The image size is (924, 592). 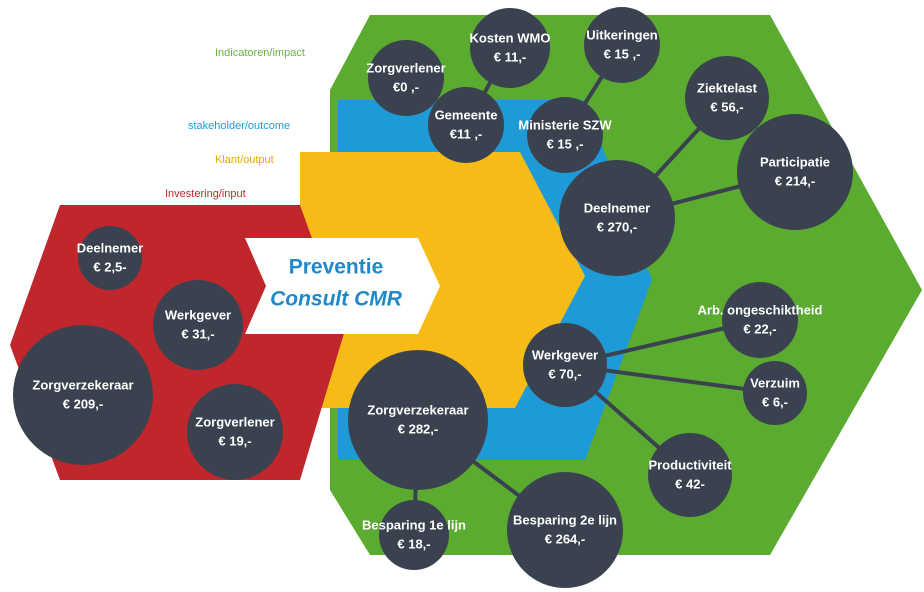 I want to click on layer-label: Investering/input, so click(x=205, y=194).